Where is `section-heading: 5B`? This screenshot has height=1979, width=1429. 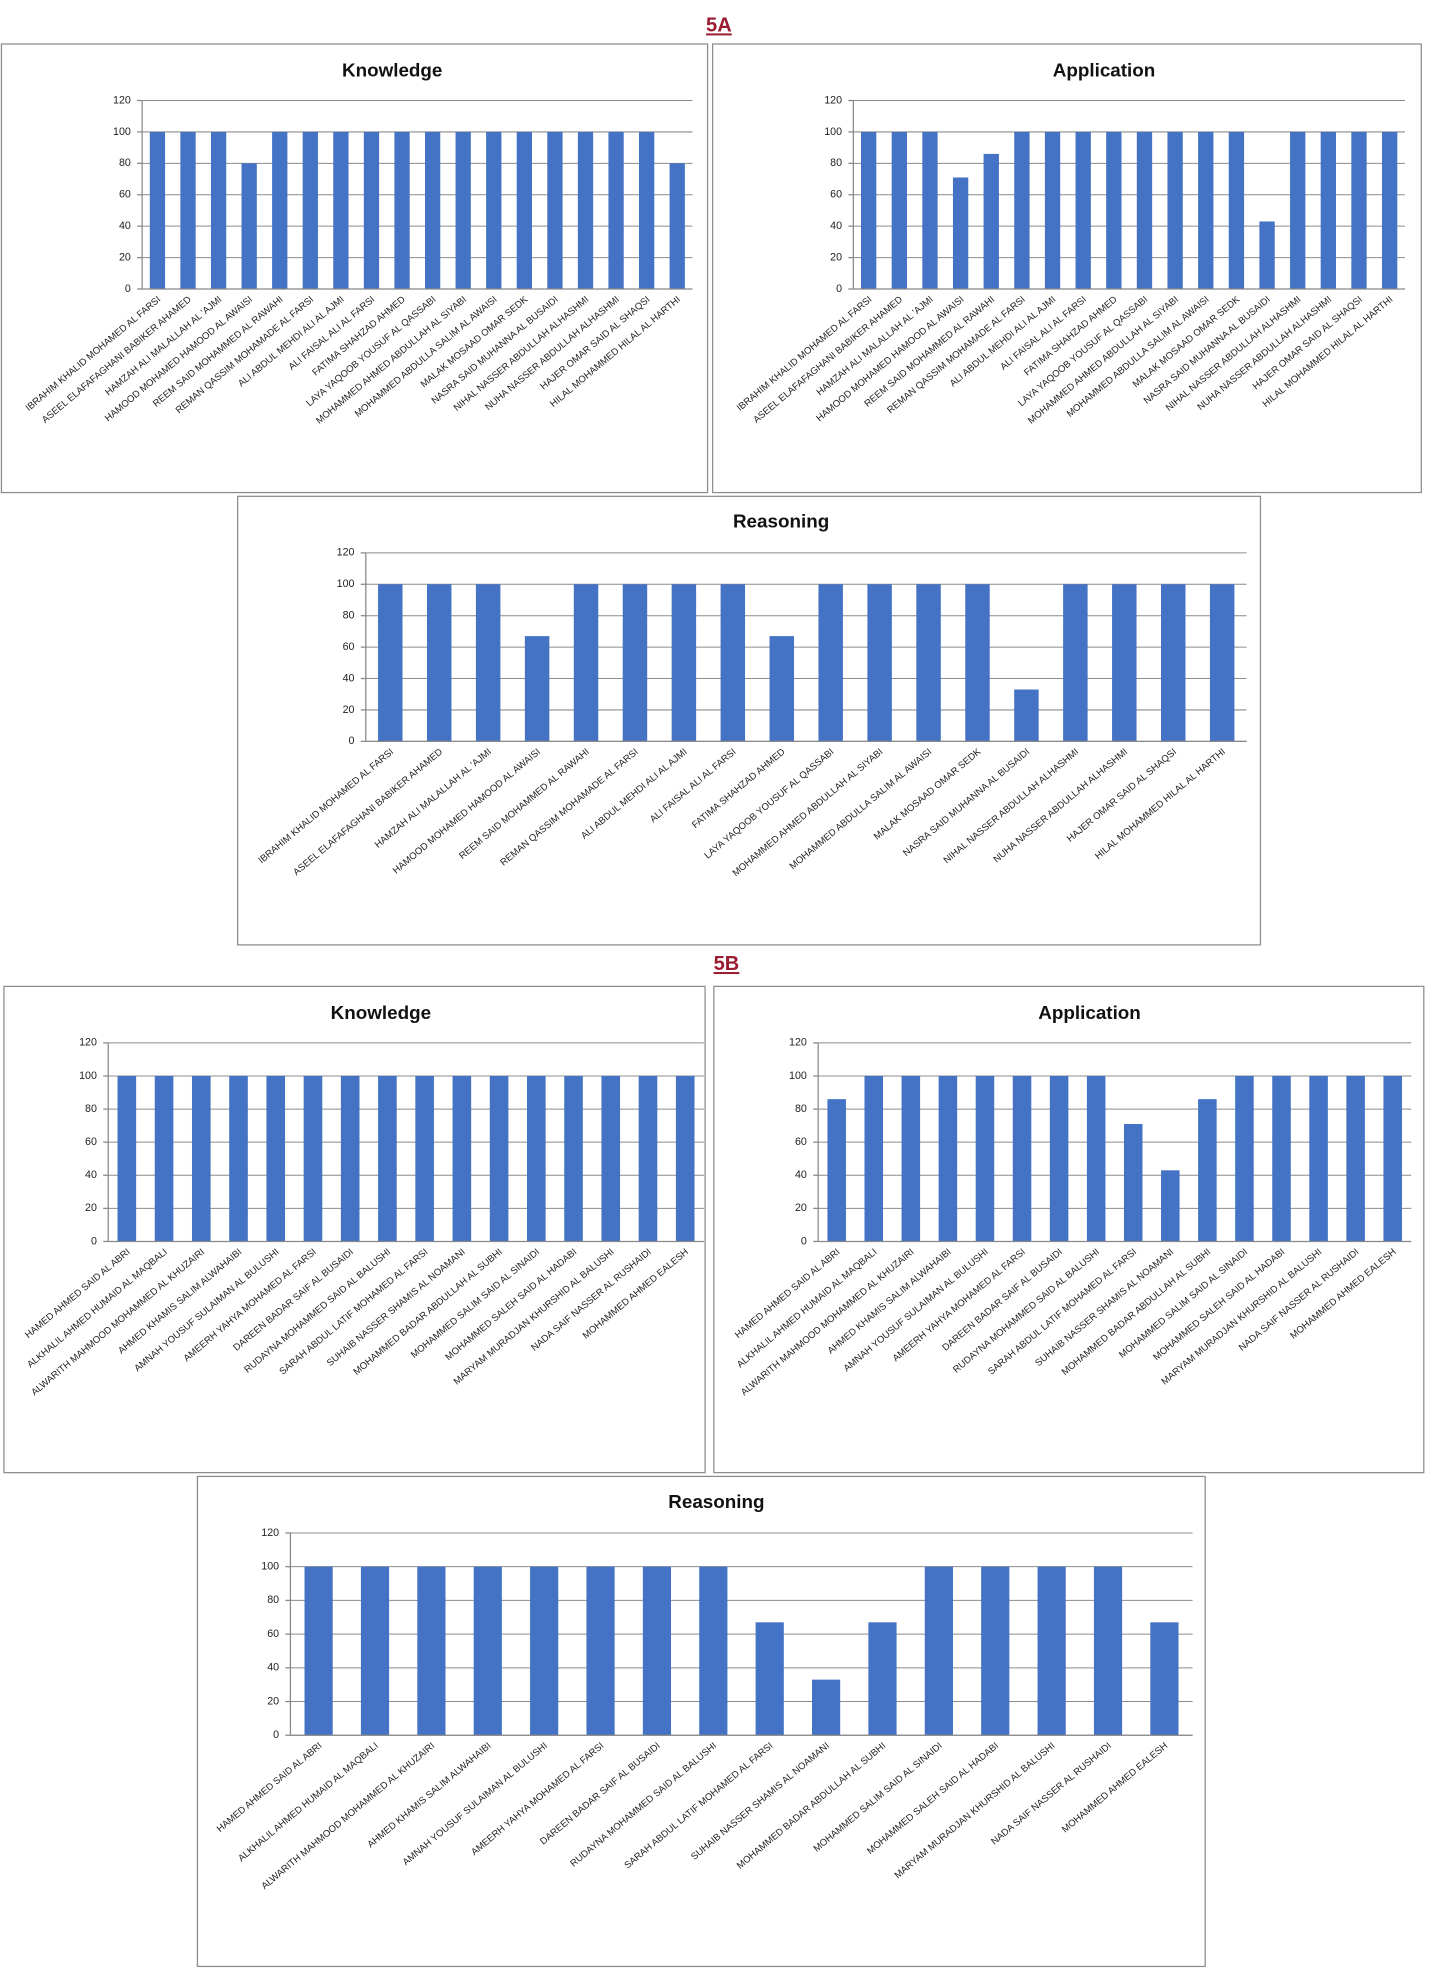
section-heading: 5B is located at coordinates (727, 964).